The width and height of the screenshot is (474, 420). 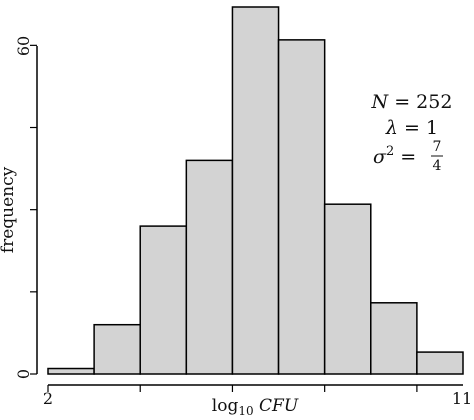 What do you see at coordinates (255, 407) in the screenshot?
I see `x-axis-title: log10 CFU` at bounding box center [255, 407].